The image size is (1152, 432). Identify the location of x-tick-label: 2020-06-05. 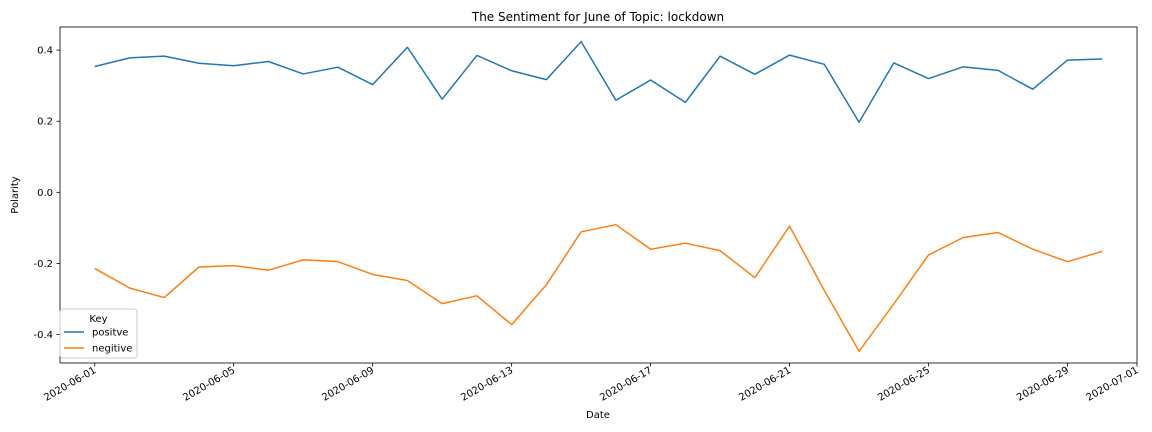
(209, 384).